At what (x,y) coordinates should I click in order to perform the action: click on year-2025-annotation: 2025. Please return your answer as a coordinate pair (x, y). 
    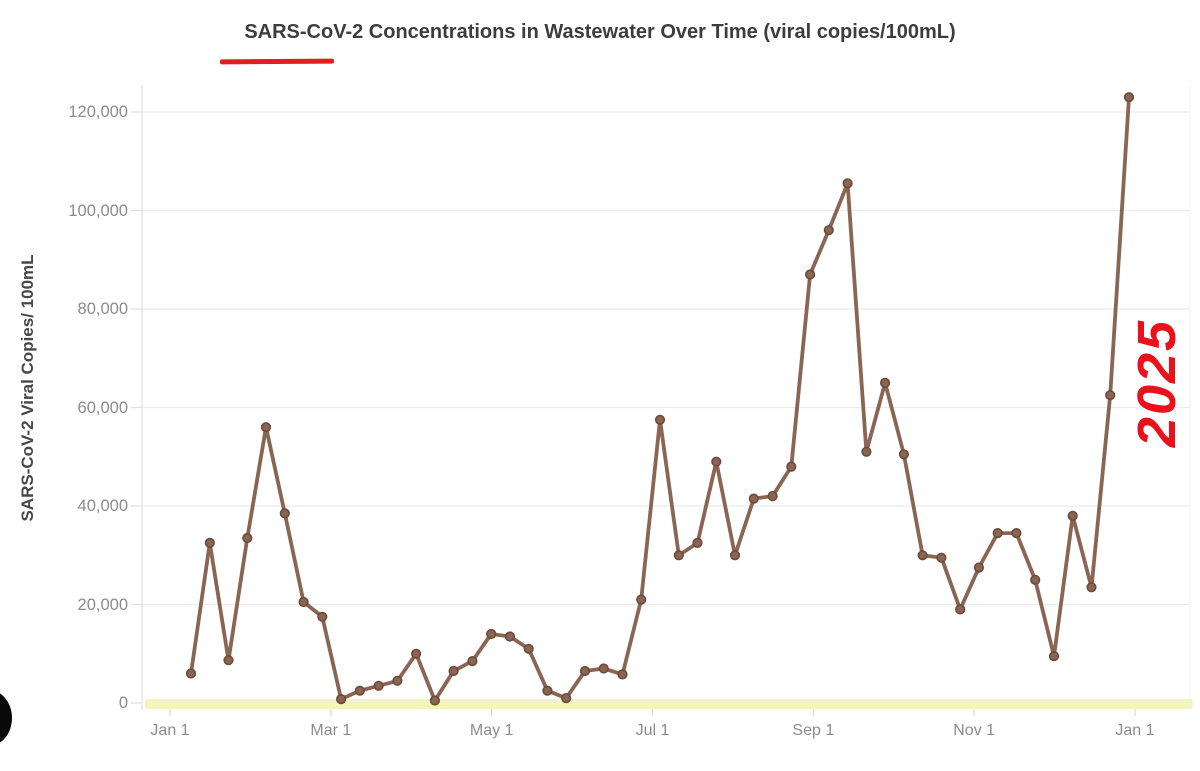
    Looking at the image, I should click on (1157, 383).